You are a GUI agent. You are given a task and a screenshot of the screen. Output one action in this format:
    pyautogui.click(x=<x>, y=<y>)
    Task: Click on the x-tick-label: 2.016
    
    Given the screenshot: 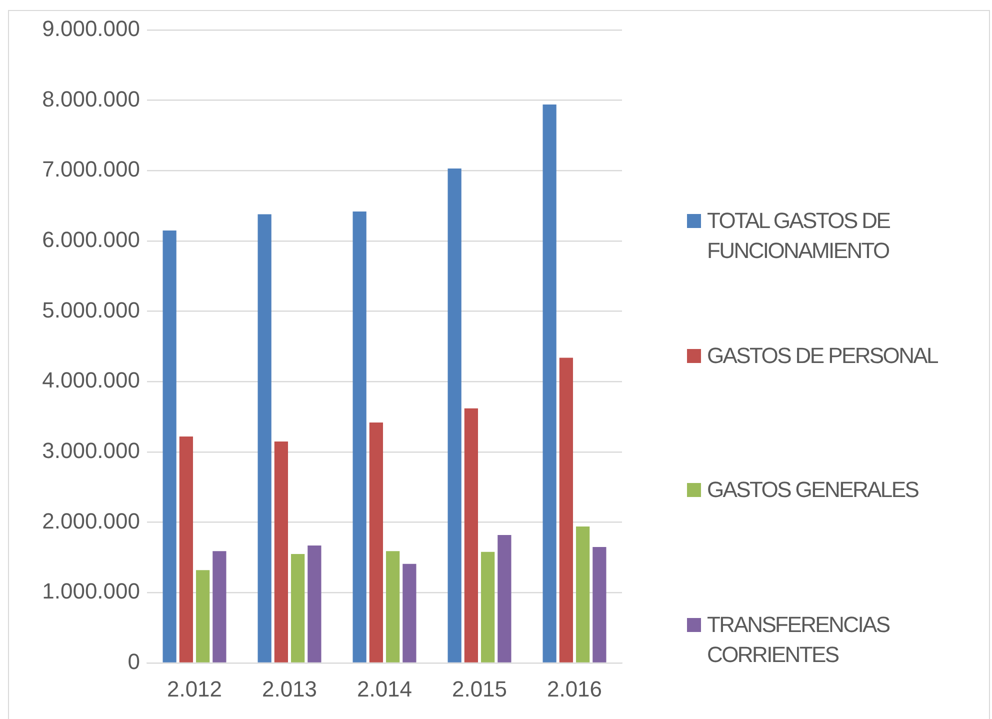 What is the action you would take?
    pyautogui.click(x=574, y=689)
    